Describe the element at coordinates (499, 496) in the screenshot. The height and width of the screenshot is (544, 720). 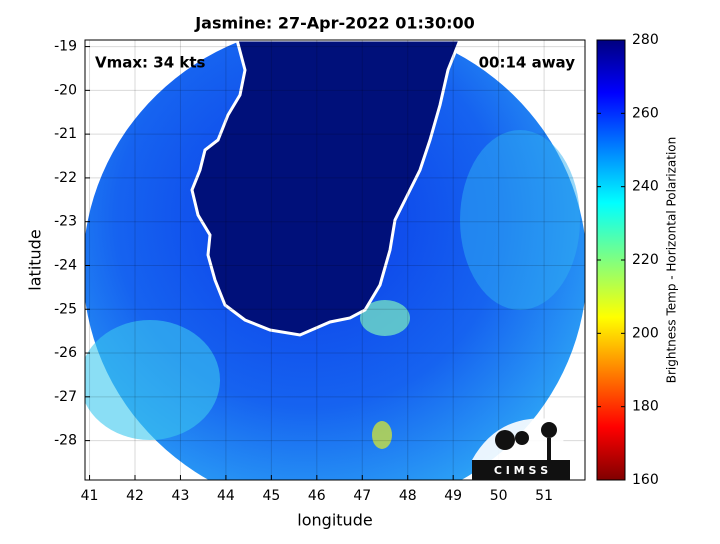
I see `x-tick-label: 50` at that location.